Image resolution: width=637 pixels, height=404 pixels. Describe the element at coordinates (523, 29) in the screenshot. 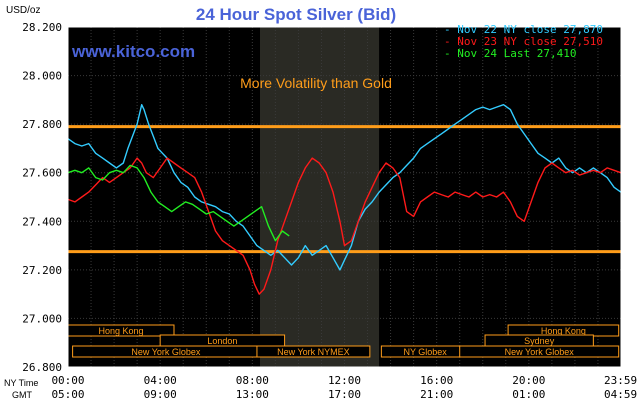

I see `legend-entry: - Nov 22 NY close 27,870` at that location.